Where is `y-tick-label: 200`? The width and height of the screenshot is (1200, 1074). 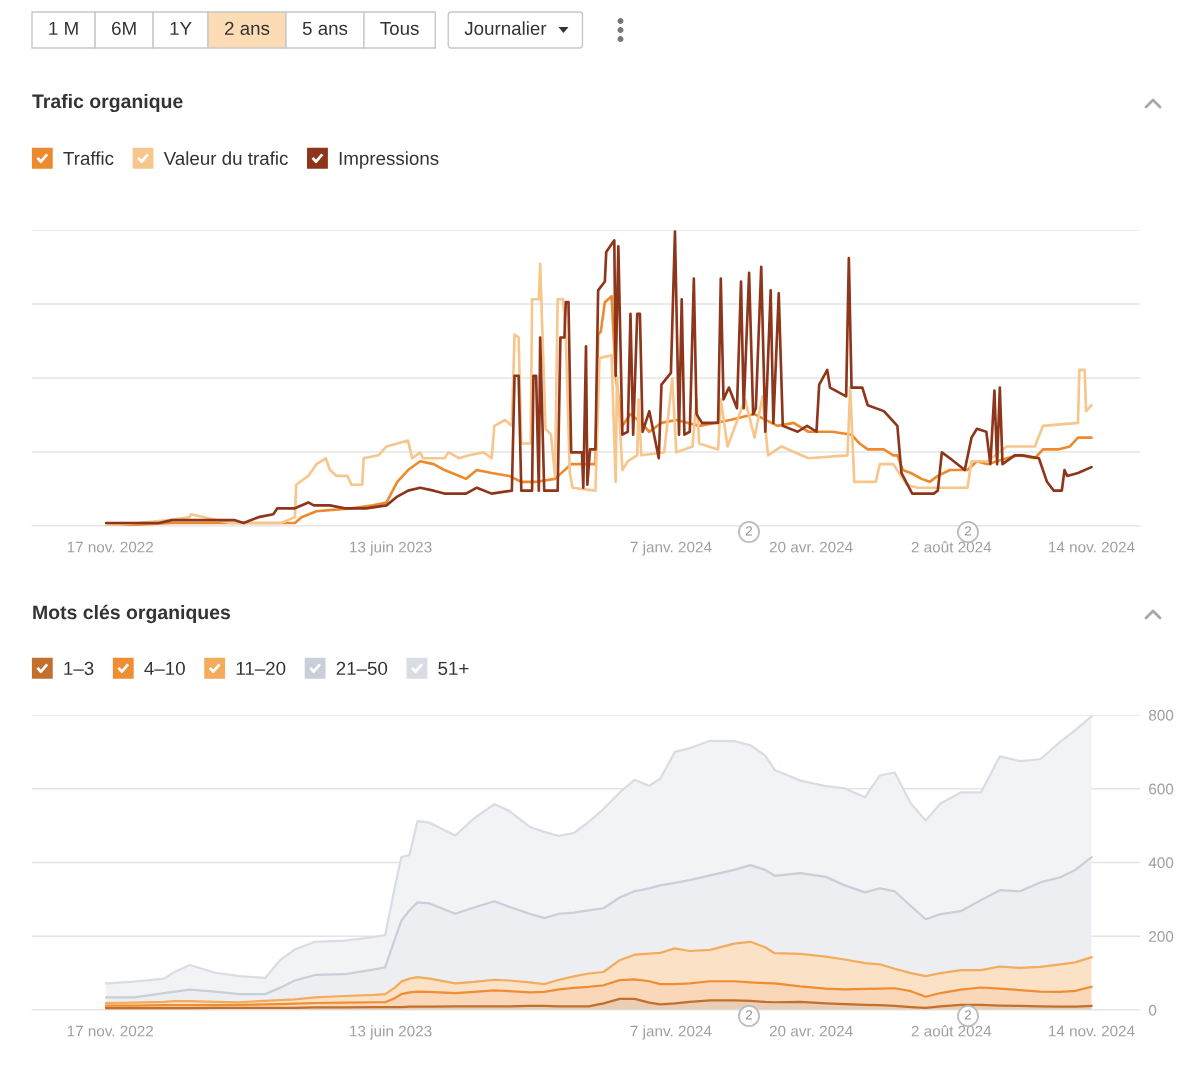
y-tick-label: 200 is located at coordinates (1161, 936).